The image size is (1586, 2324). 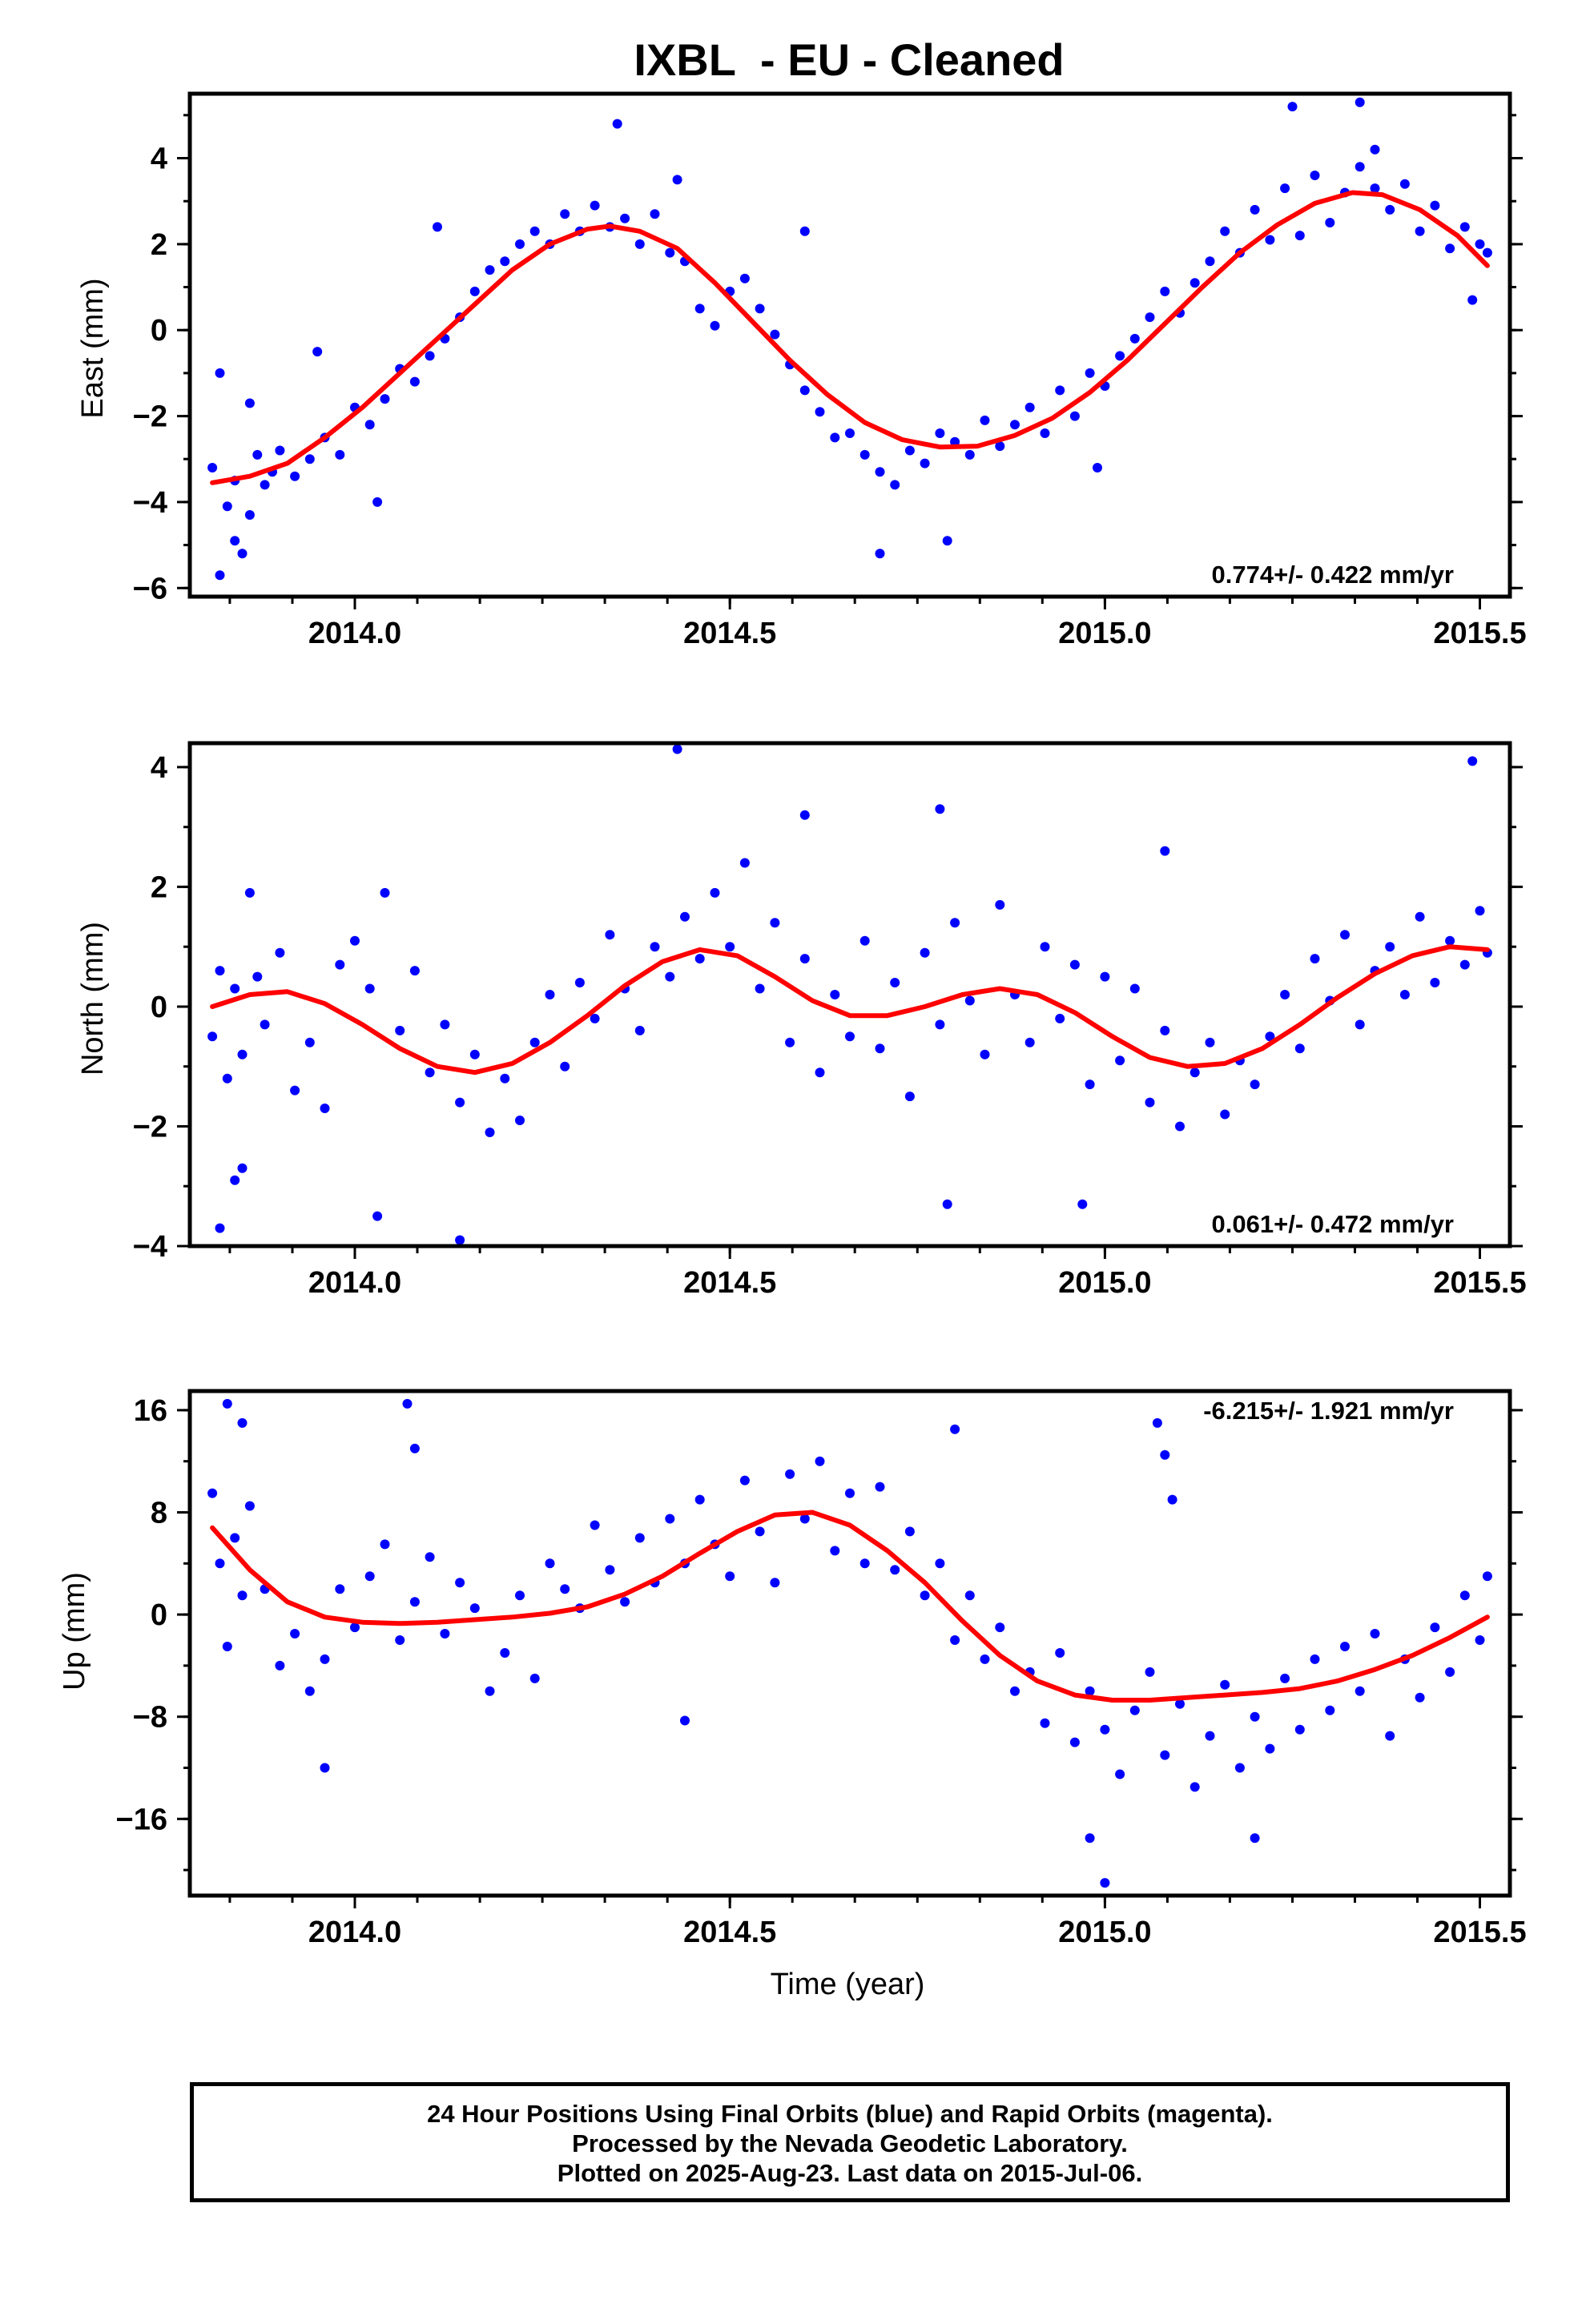 What do you see at coordinates (159, 887) in the screenshot?
I see `north-y-tick-label: 2` at bounding box center [159, 887].